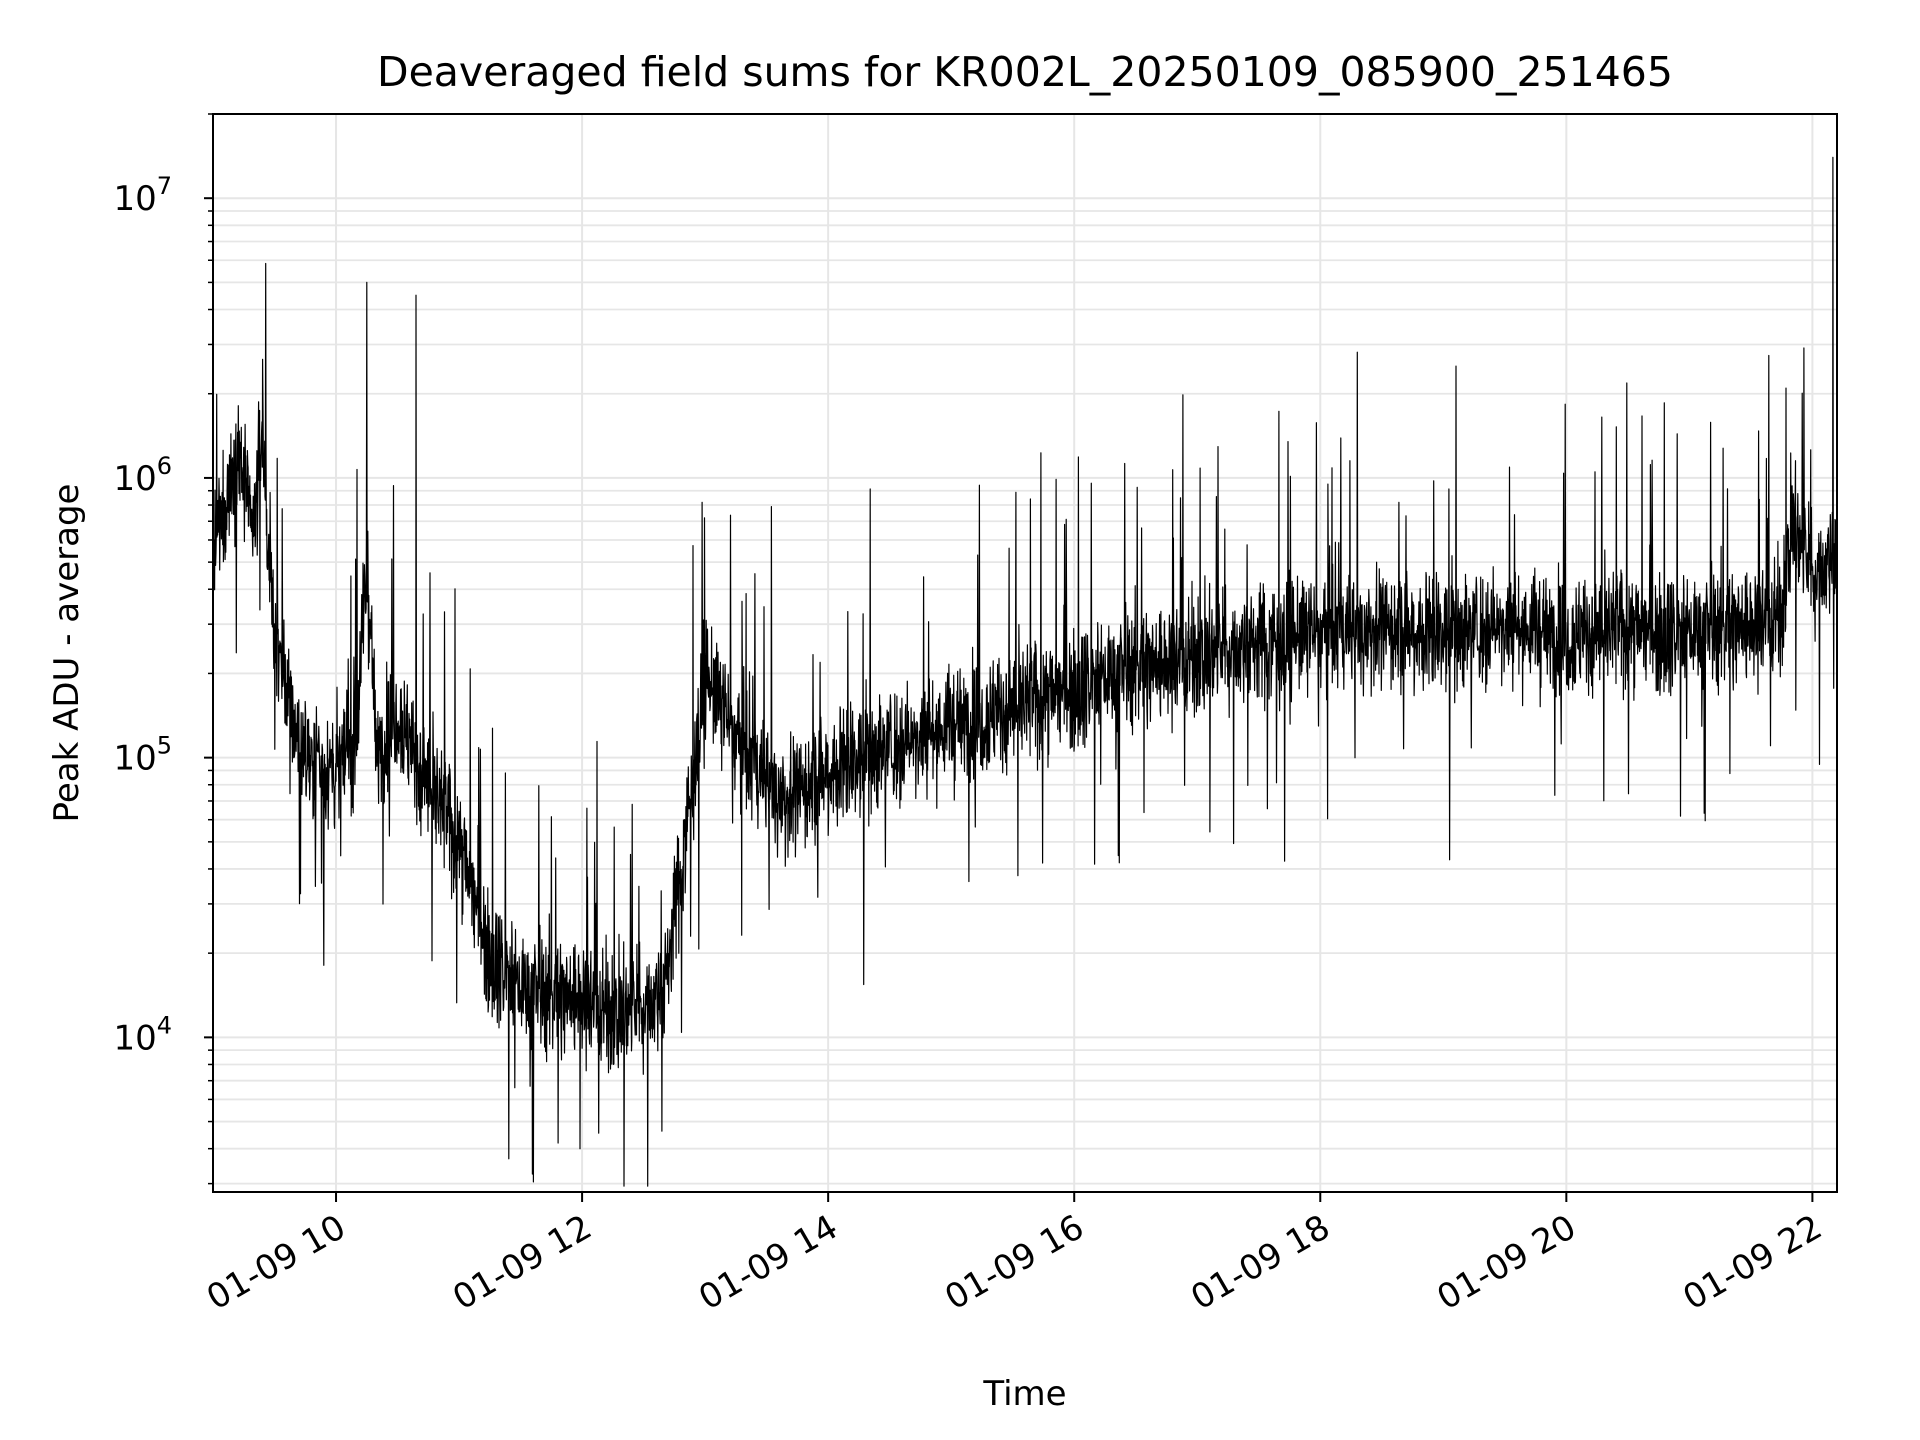  What do you see at coordinates (142, 475) in the screenshot?
I see `y-tick-label: 10⁶` at bounding box center [142, 475].